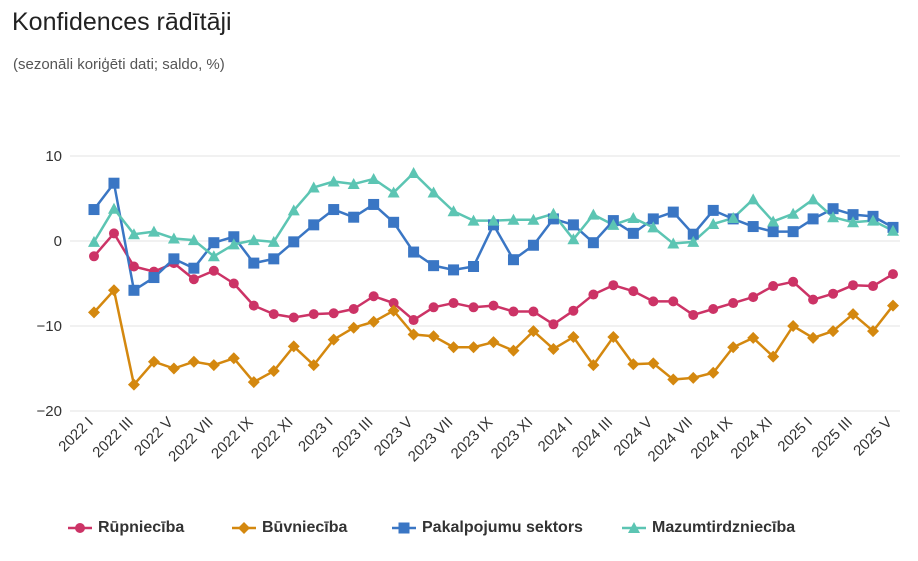 The width and height of the screenshot is (918, 561). What do you see at coordinates (112, 437) in the screenshot?
I see `x-tick-label: 2022 III` at bounding box center [112, 437].